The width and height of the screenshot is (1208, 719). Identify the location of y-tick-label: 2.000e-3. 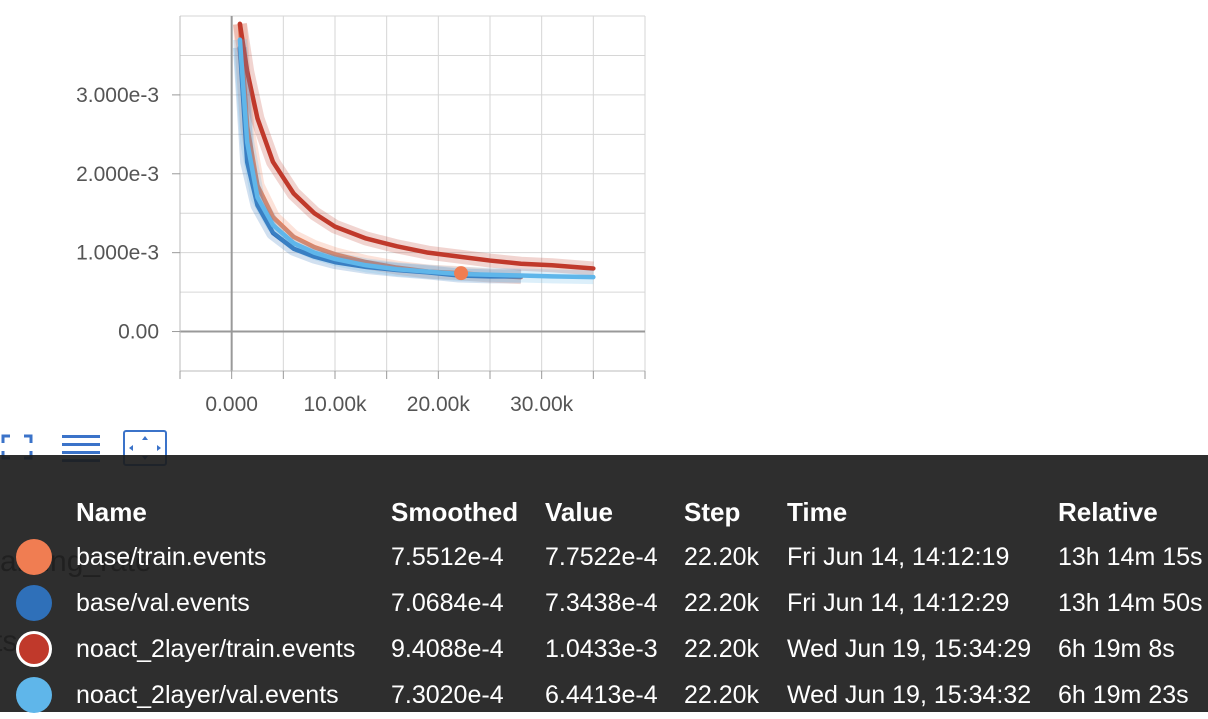
(117, 174).